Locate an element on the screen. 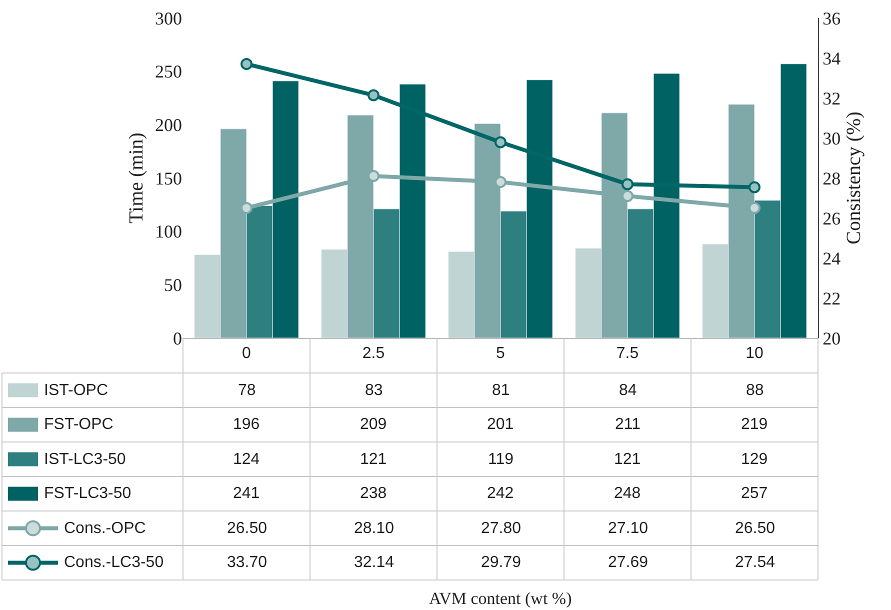 The width and height of the screenshot is (891, 610). data-label: 219 is located at coordinates (754, 424).